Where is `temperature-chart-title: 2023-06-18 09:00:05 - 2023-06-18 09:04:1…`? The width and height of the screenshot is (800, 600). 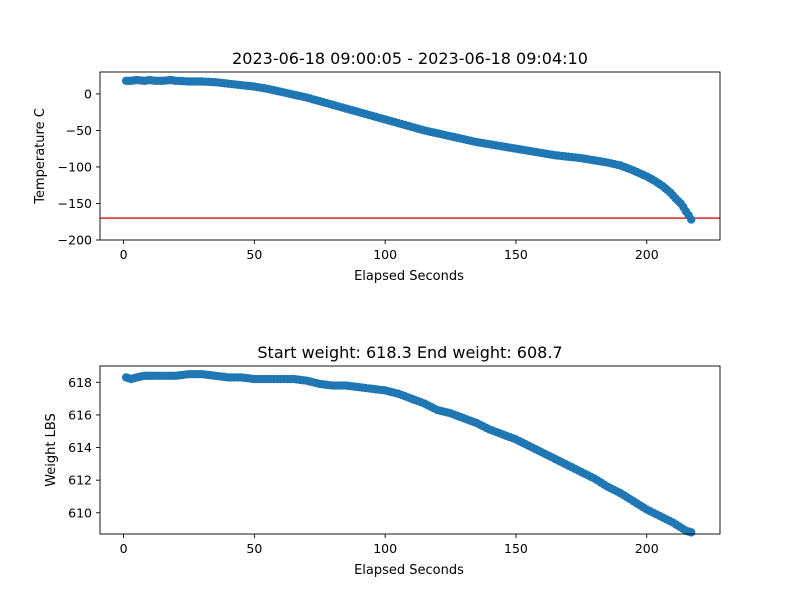 temperature-chart-title: 2023-06-18 09:00:05 - 2023-06-18 09:04:1… is located at coordinates (410, 58).